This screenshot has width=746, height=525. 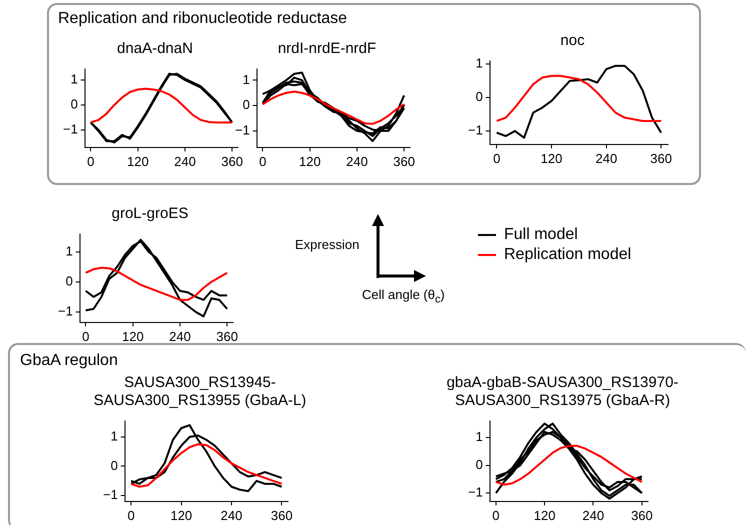 I want to click on chart-title: noc, so click(x=572, y=41).